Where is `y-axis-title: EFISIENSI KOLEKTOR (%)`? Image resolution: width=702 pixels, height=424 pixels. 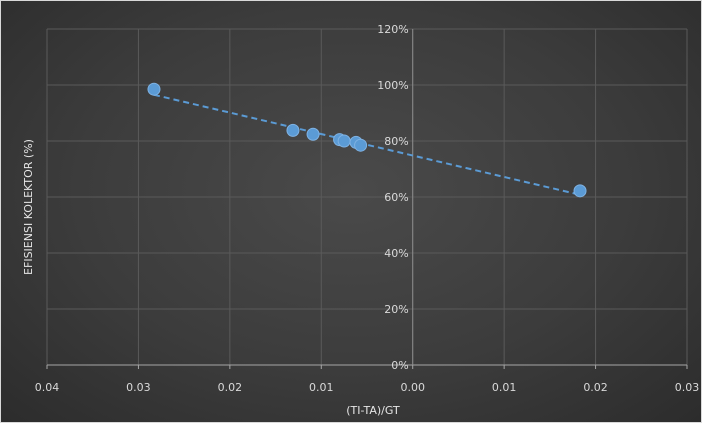 y-axis-title: EFISIENSI KOLEKTOR (%) is located at coordinates (28, 207).